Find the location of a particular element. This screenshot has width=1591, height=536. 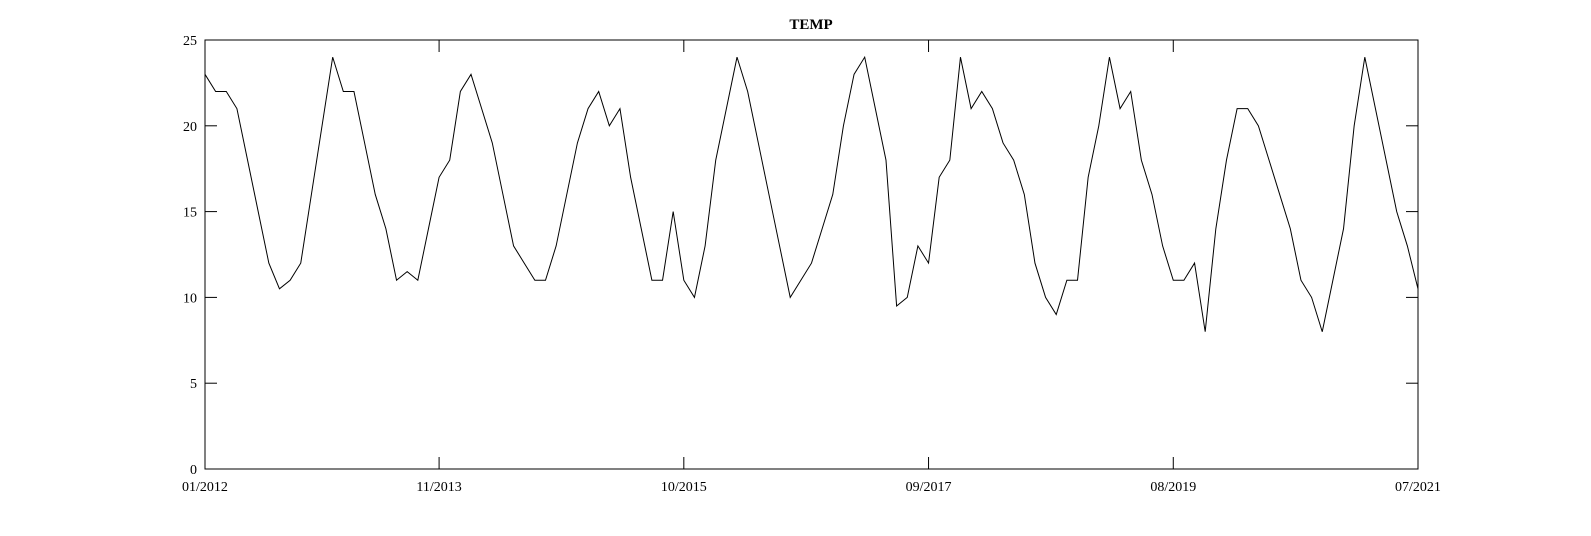

x-tick-label: 07/2021 is located at coordinates (1418, 487).